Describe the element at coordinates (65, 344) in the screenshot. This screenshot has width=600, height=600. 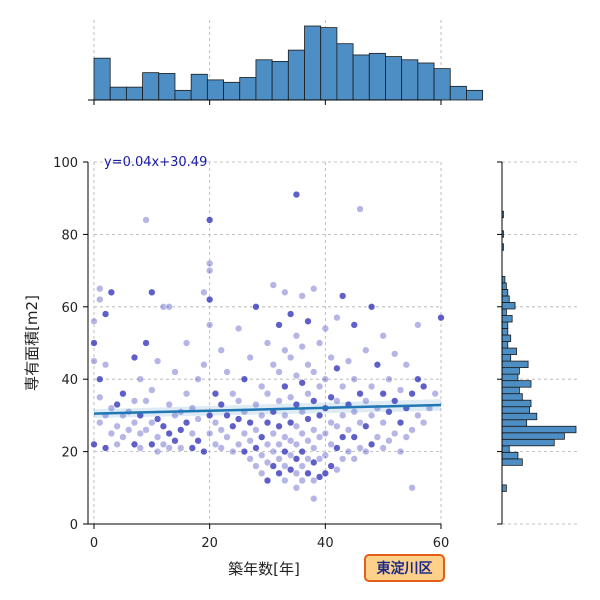
I see `y-tick-labels: 0 20 40 60 80 100` at that location.